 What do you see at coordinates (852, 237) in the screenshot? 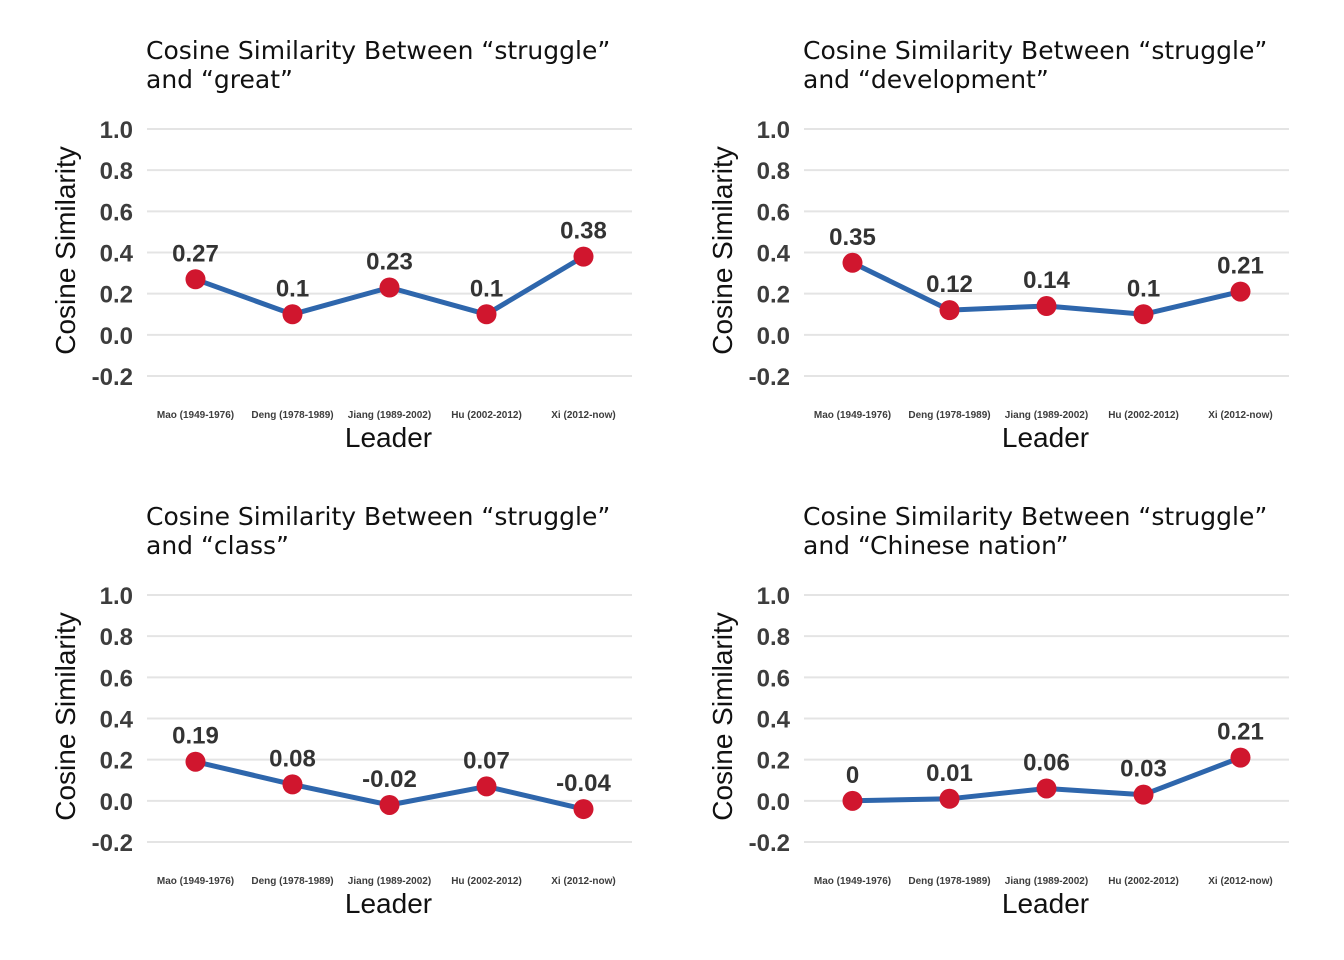
I see `data-label: 0.35` at bounding box center [852, 237].